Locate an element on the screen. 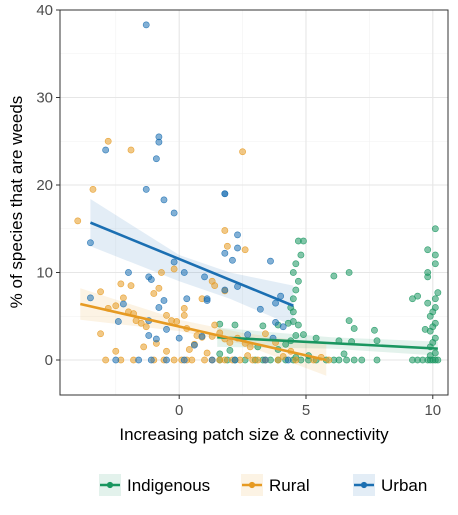 This screenshot has width=458, height=515. legend-point-indigenous is located at coordinates (110, 485).